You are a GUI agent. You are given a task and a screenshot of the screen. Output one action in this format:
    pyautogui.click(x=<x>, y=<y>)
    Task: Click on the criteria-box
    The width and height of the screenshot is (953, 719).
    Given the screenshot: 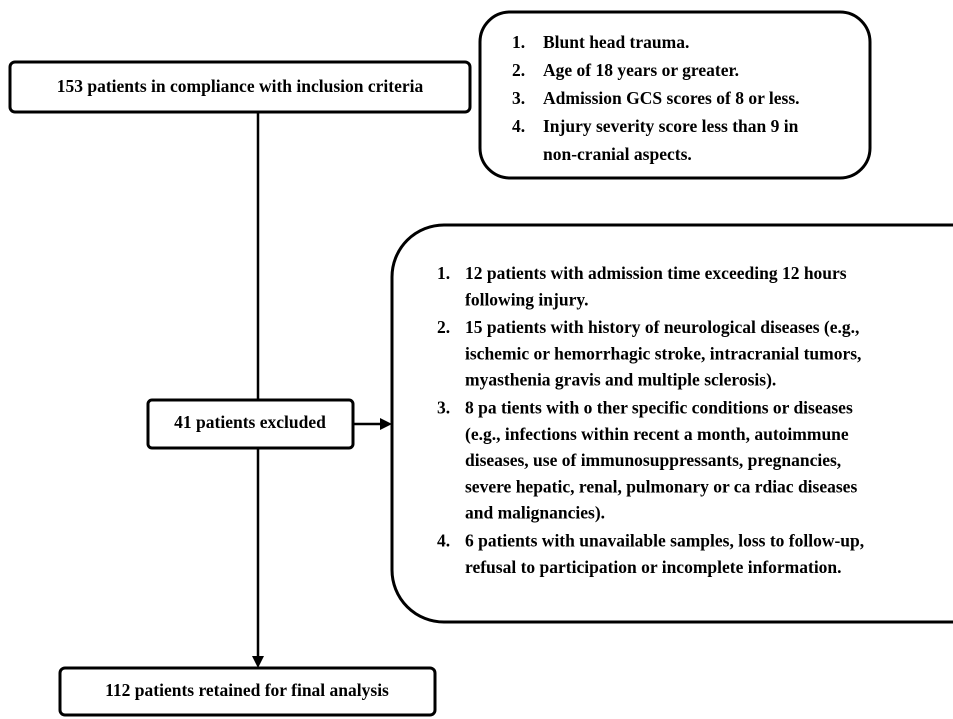 What is the action you would take?
    pyautogui.click(x=675, y=95)
    